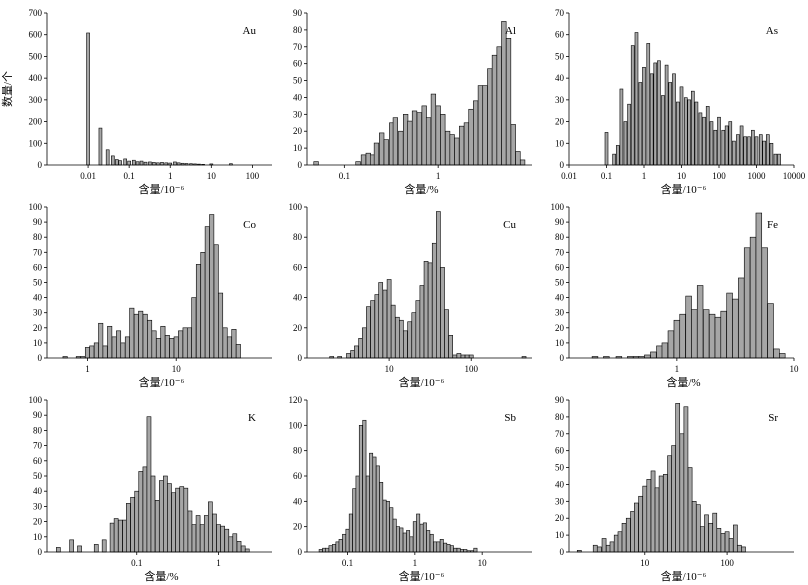 The height and width of the screenshot is (585, 808). What do you see at coordinates (562, 552) in the screenshot?
I see `y-tick-label-Sr-0: 0` at bounding box center [562, 552].